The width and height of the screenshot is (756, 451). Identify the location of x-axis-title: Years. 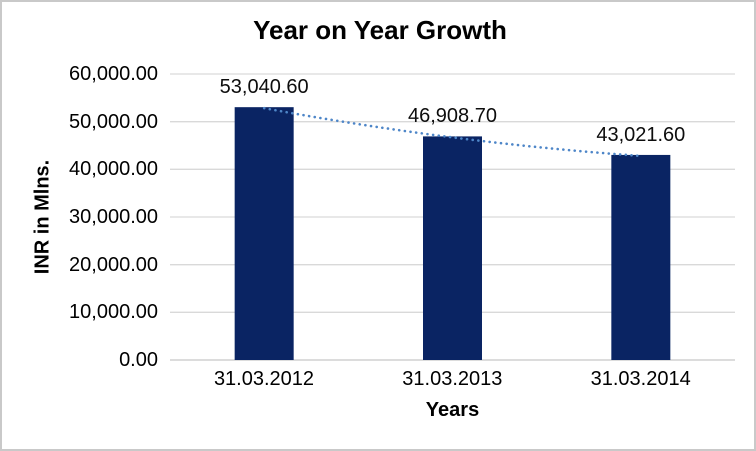
(452, 410).